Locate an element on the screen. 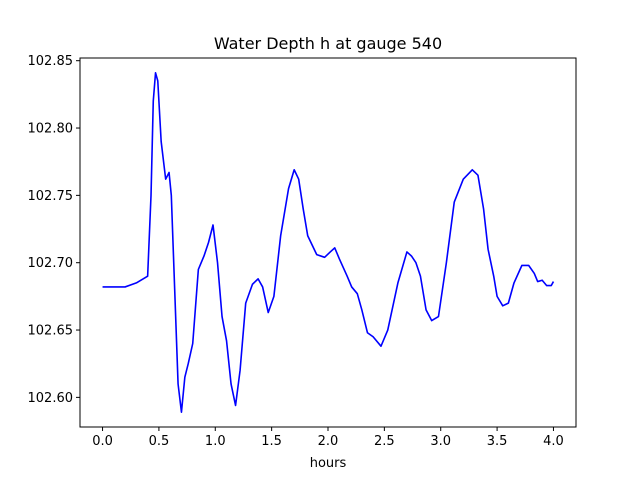 The height and width of the screenshot is (480, 640). x-tick-label: 3.0 is located at coordinates (440, 441).